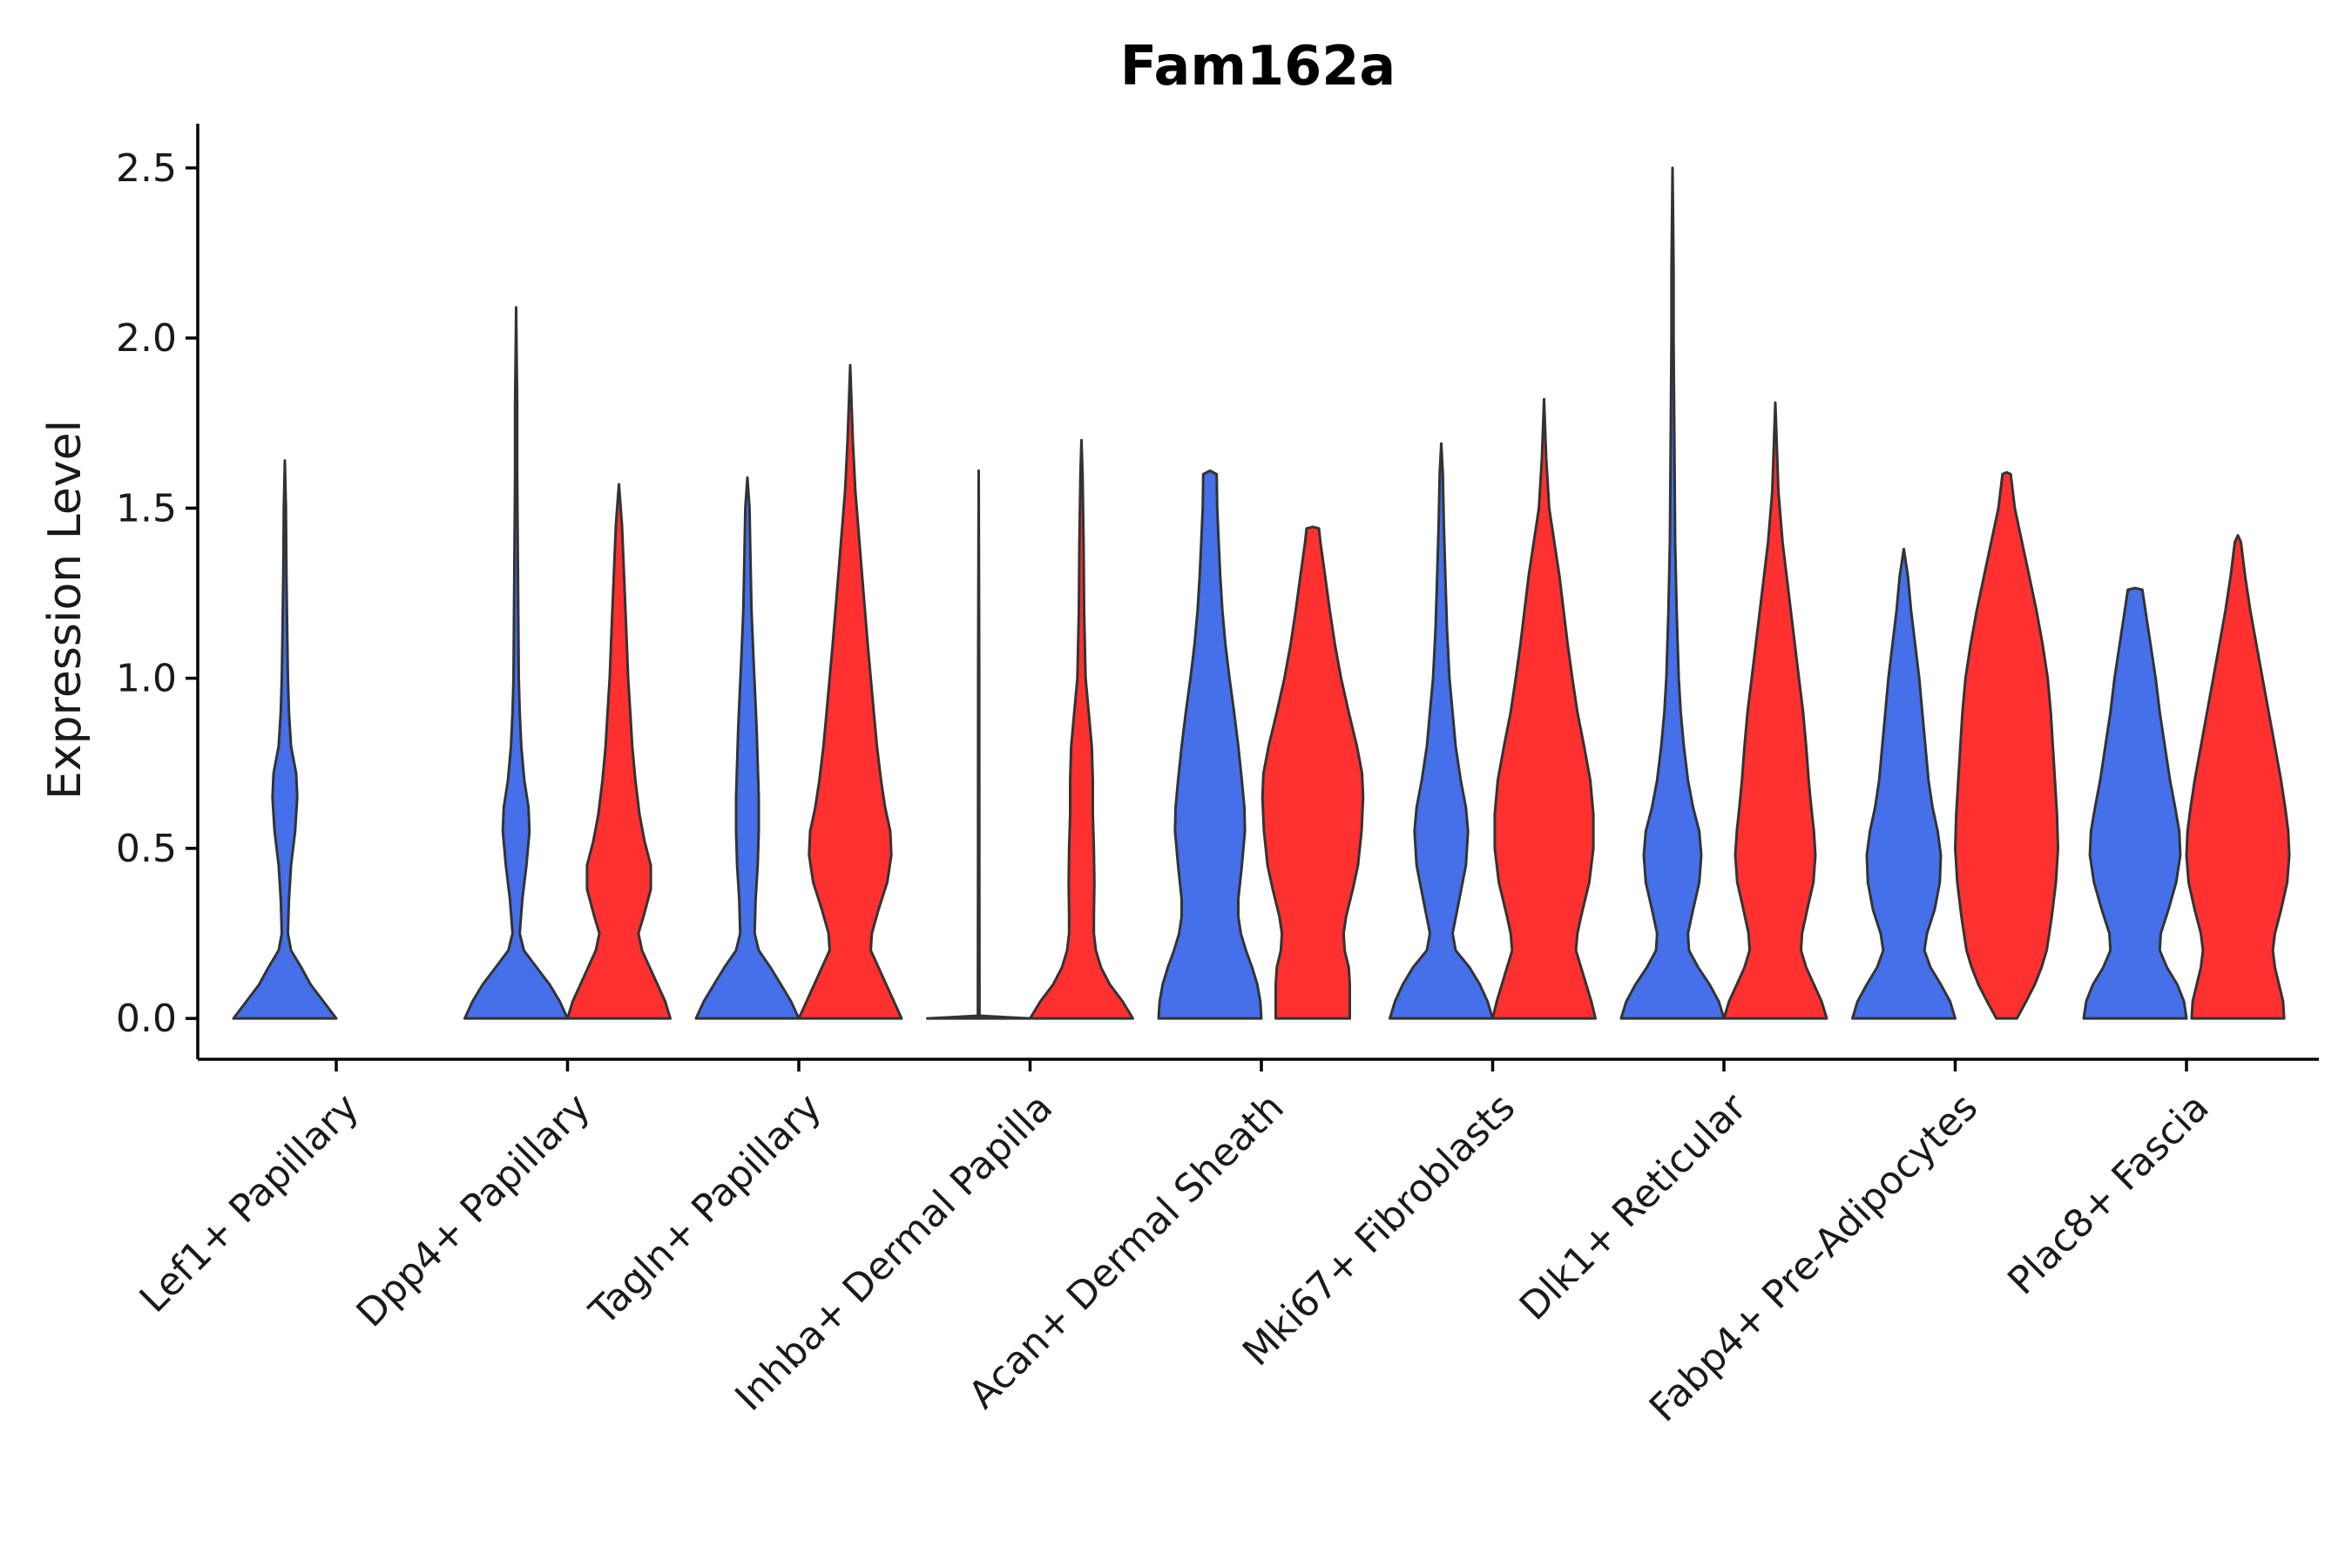 This screenshot has height=1568, width=2352. I want to click on violin-8-a, so click(2135, 803).